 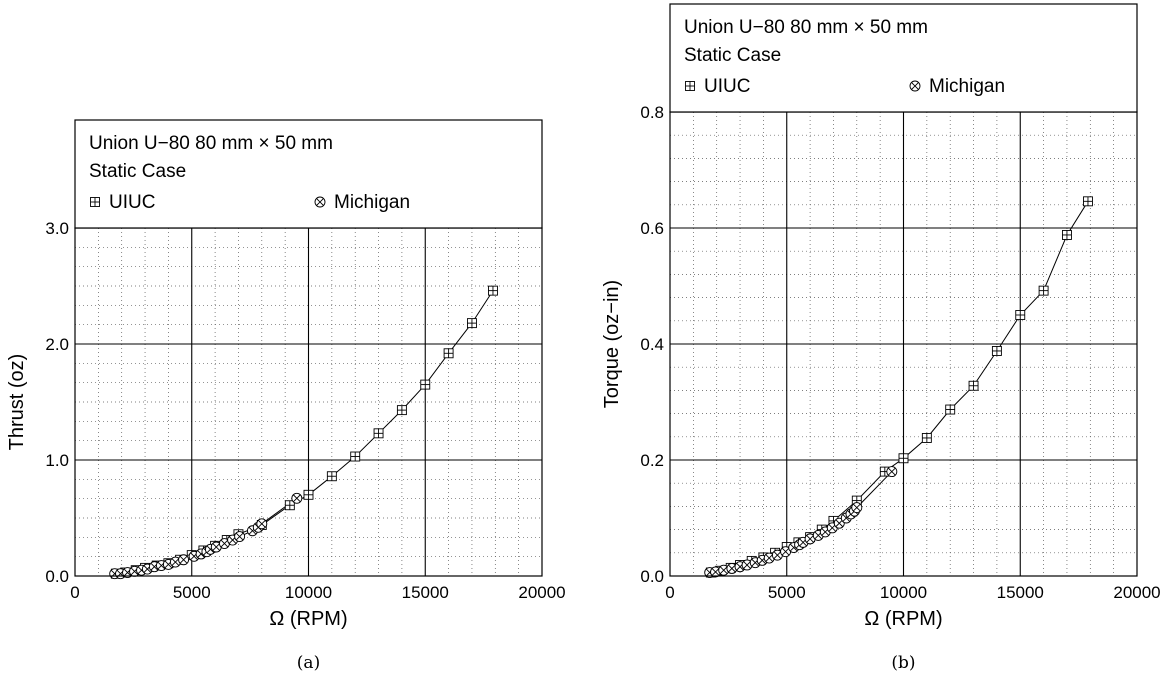 I want to click on thrust-x-tick-labels: 0 5000 10000 15000 20000, so click(x=317, y=592).